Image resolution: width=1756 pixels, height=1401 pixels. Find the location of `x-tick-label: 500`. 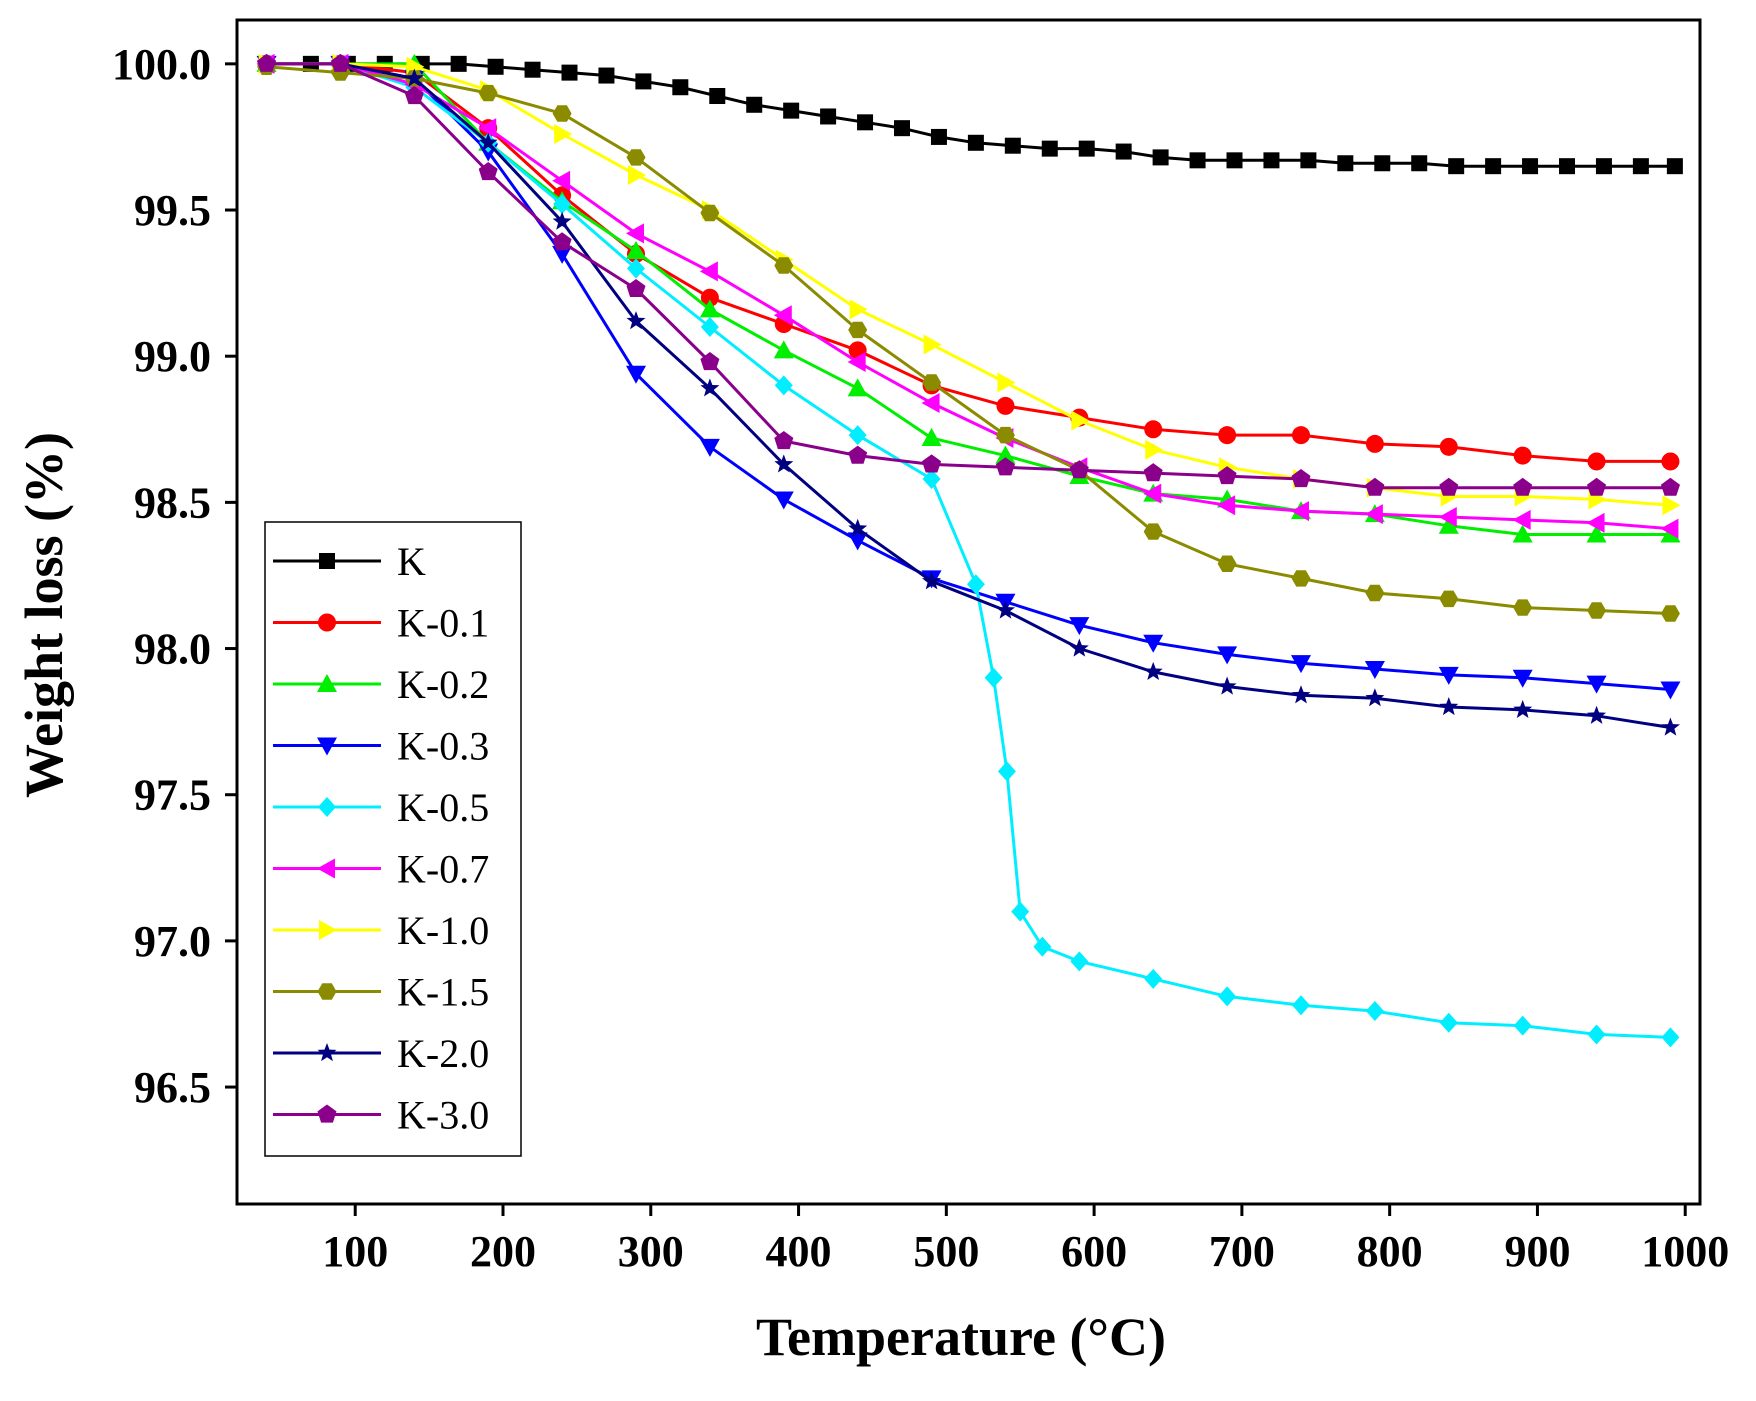

x-tick-label: 500 is located at coordinates (946, 1251).